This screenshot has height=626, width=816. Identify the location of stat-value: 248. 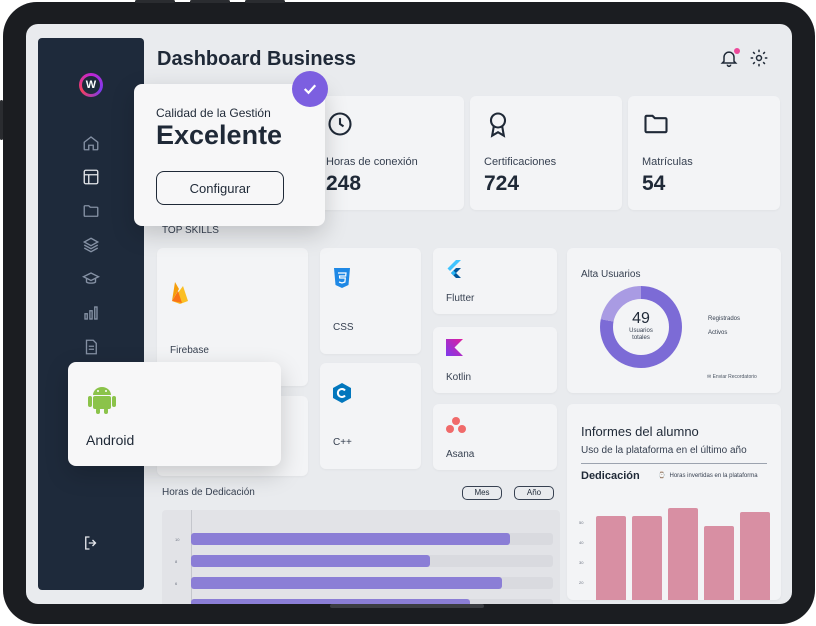
(344, 183).